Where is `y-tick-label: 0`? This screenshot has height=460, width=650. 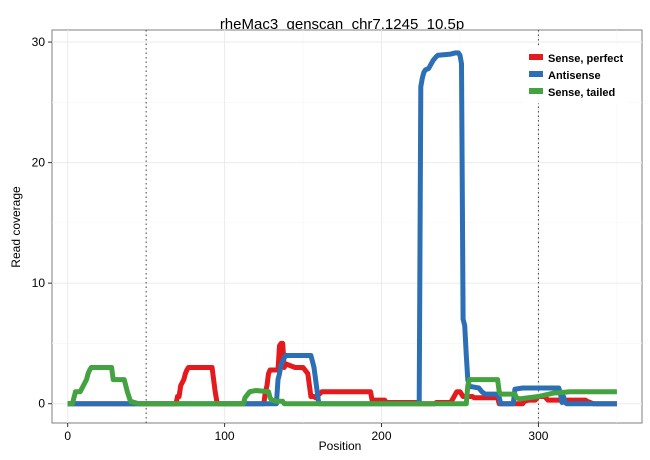
y-tick-label: 0 is located at coordinates (41, 404).